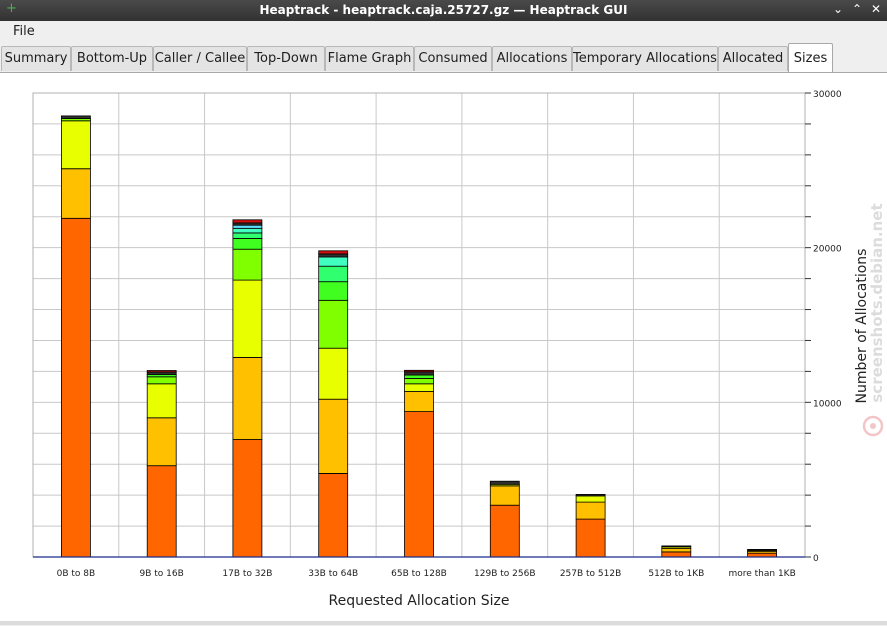 The height and width of the screenshot is (626, 887). Describe the element at coordinates (419, 574) in the screenshot. I see `x-tick-label: 65B to 128B` at that location.